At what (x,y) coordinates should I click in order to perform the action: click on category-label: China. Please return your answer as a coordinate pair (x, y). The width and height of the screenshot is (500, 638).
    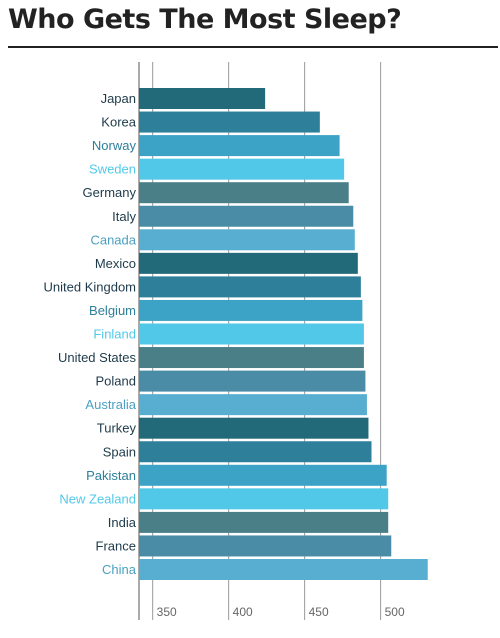
    Looking at the image, I should click on (119, 569).